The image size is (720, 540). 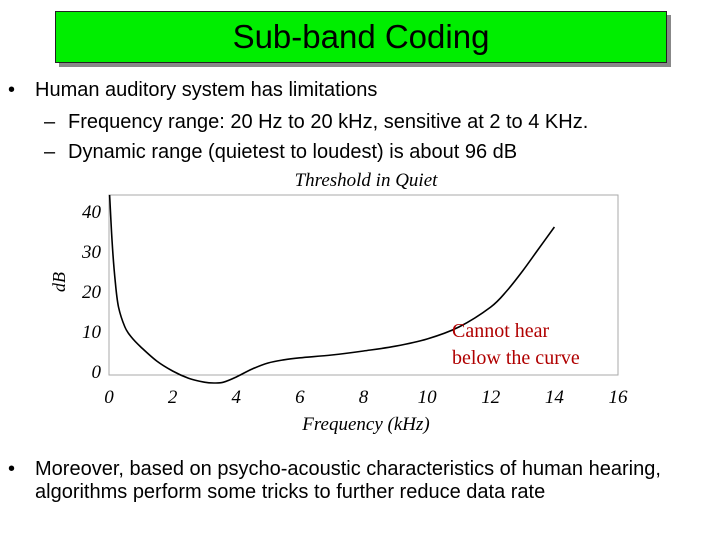 I want to click on x-tick-label: 16, so click(x=619, y=397).